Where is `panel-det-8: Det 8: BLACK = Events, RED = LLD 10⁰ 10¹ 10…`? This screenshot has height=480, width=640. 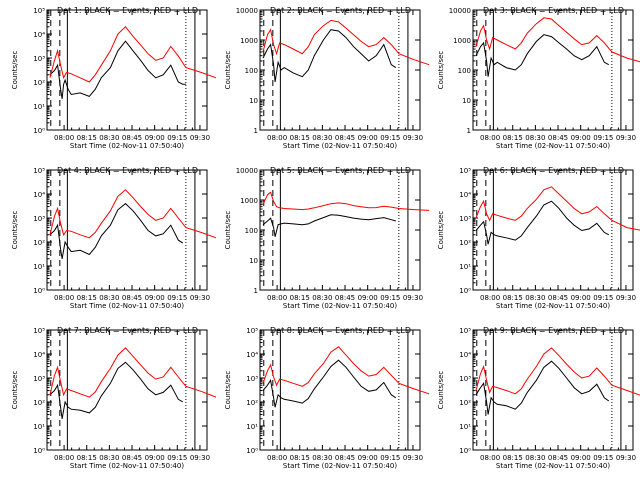 panel-det-8: Det 8: BLACK = Events, RED = LLD 10⁰ 10¹ 10… is located at coordinates (327, 398).